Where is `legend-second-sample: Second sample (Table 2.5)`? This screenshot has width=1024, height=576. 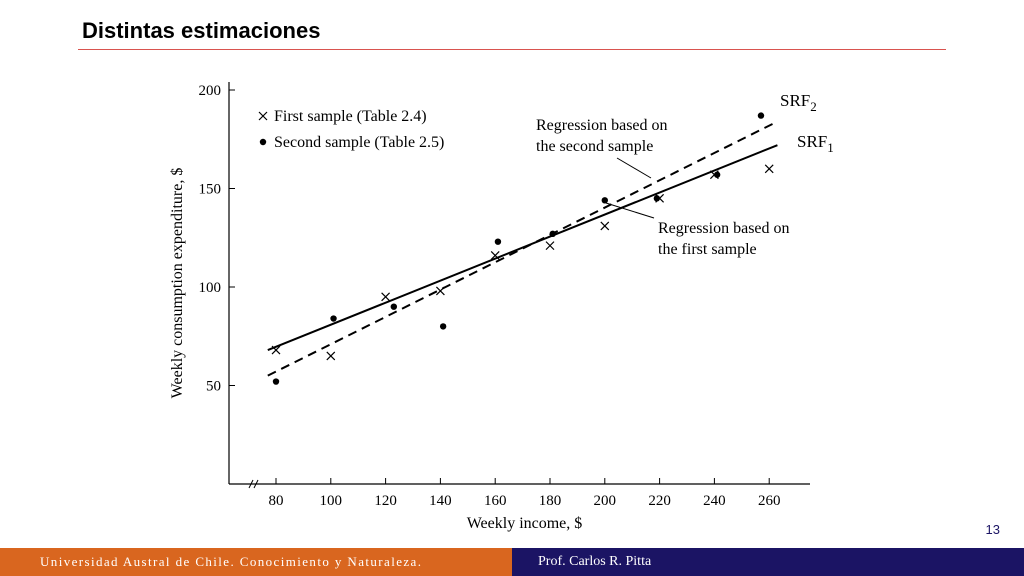 legend-second-sample: Second sample (Table 2.5) is located at coordinates (359, 142).